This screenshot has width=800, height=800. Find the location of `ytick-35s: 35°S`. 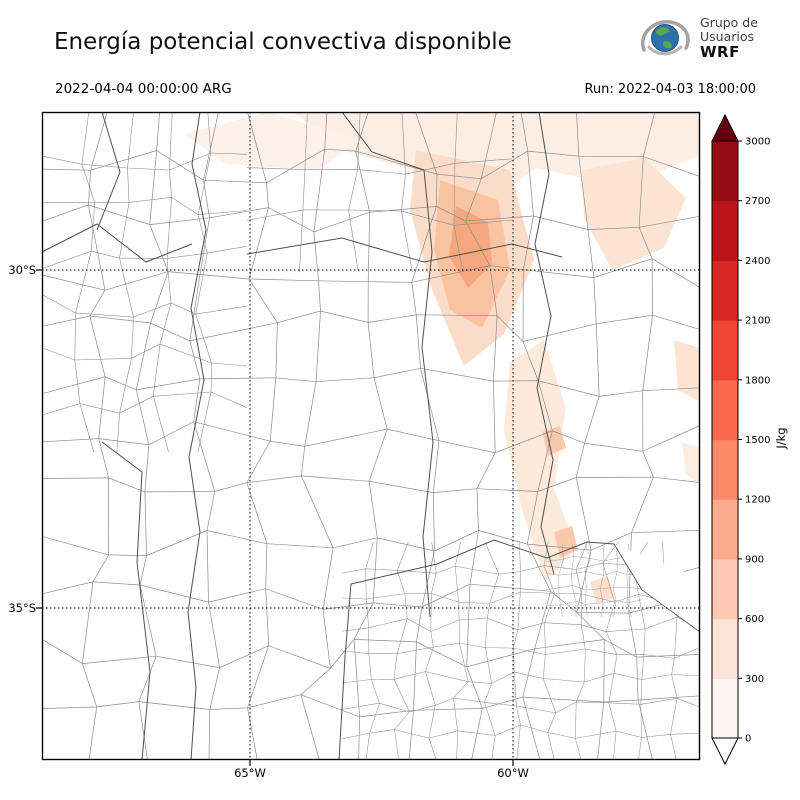

ytick-35s: 35°S is located at coordinates (22, 608).